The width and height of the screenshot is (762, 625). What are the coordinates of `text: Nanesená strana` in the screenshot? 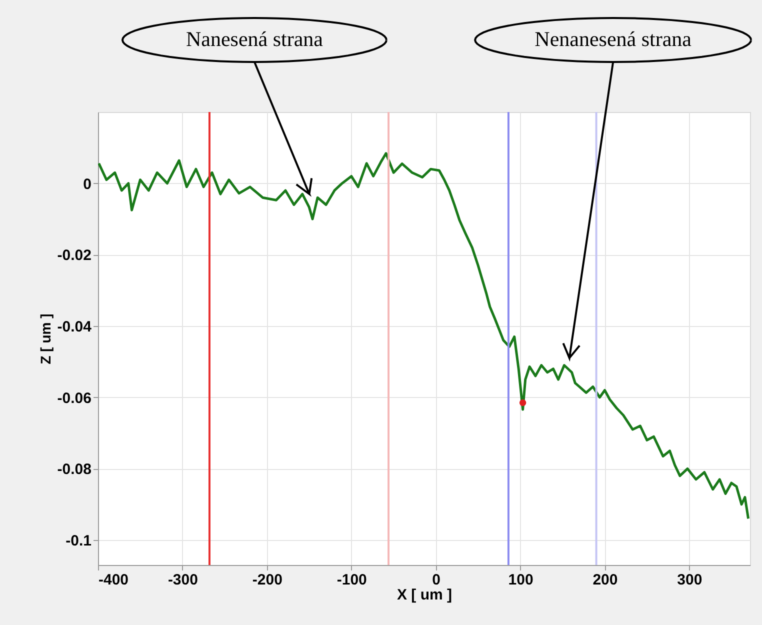 It's located at (255, 39).